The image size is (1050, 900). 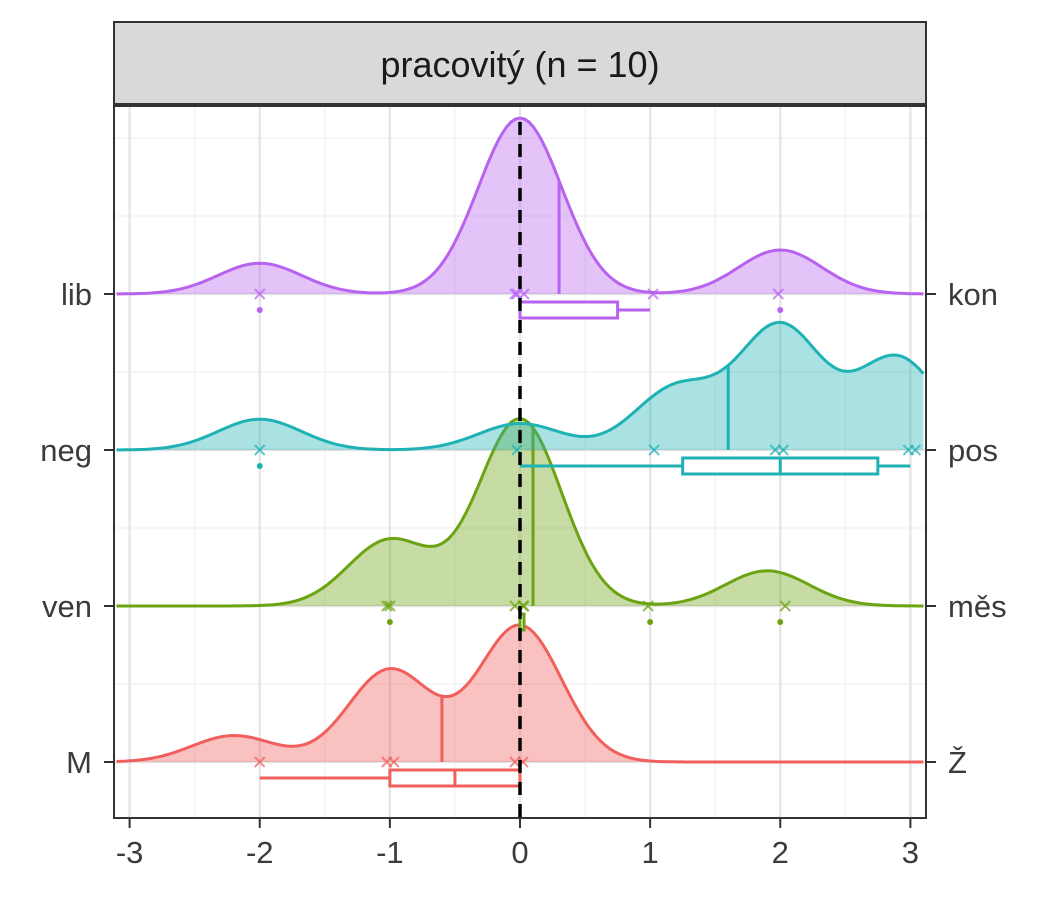 I want to click on boxplot-box, so click(x=569, y=310).